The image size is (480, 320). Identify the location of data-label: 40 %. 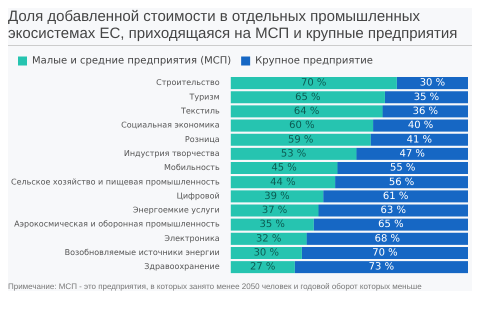
(421, 126).